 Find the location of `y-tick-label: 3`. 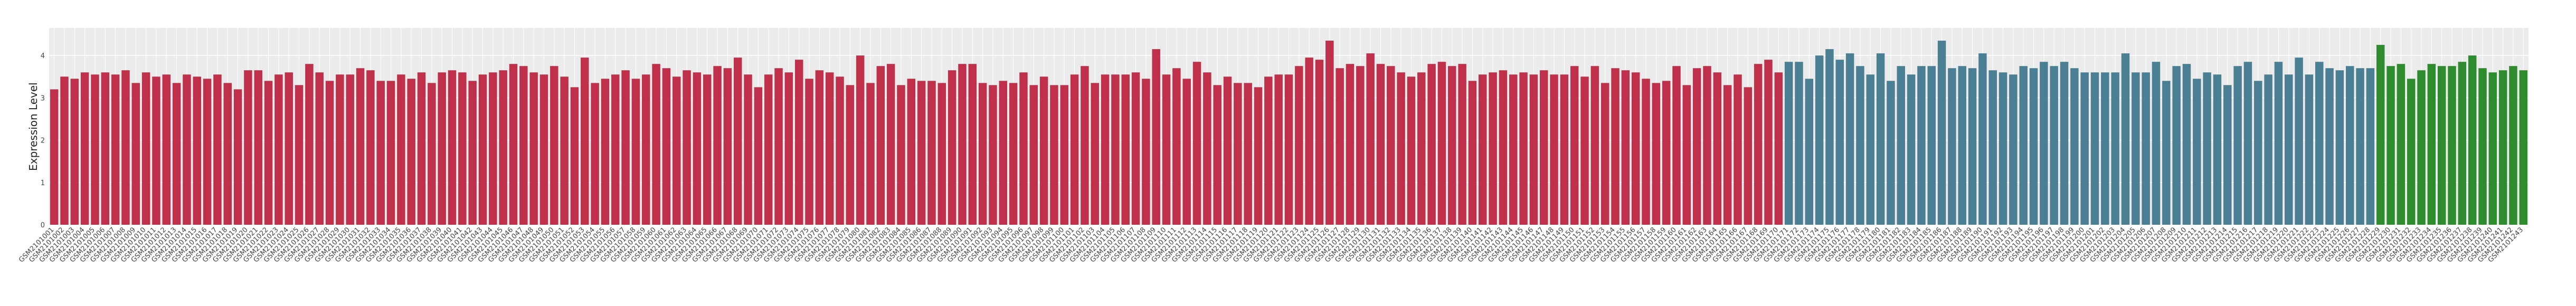

y-tick-label: 3 is located at coordinates (43, 98).